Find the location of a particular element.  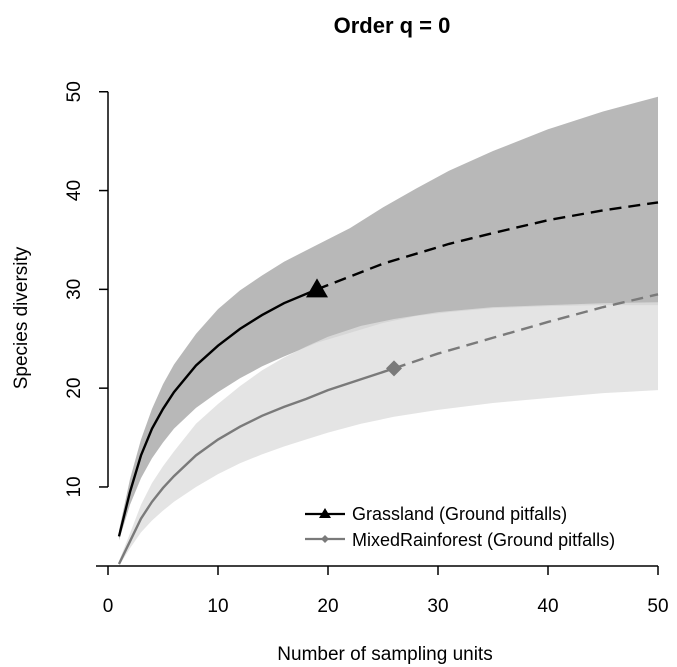

line-extrapolation-grassland-ground-pitfalls is located at coordinates (487, 246).